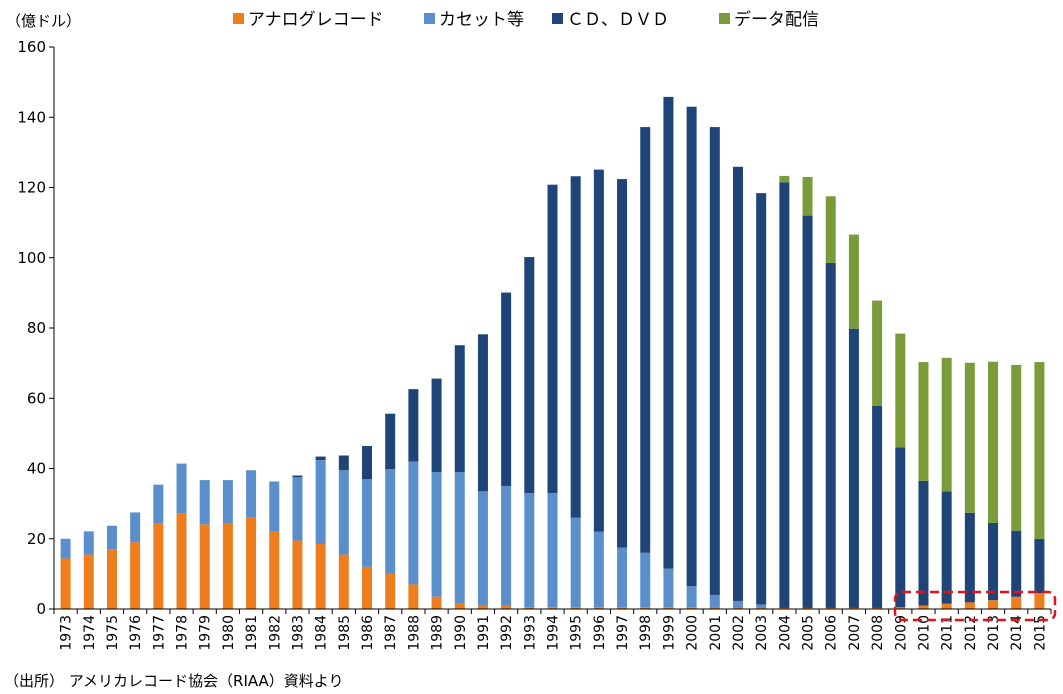  I want to click on bar-segment-2-2006, so click(830, 435).